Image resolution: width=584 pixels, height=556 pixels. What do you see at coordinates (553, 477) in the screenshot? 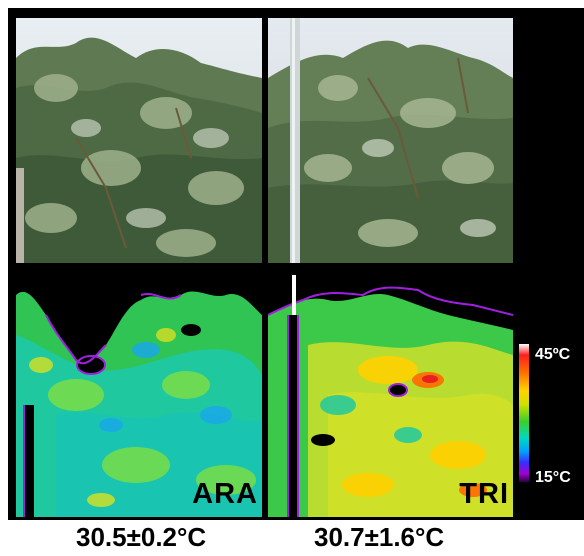
I see `scale-min-label: 15°C` at bounding box center [553, 477].